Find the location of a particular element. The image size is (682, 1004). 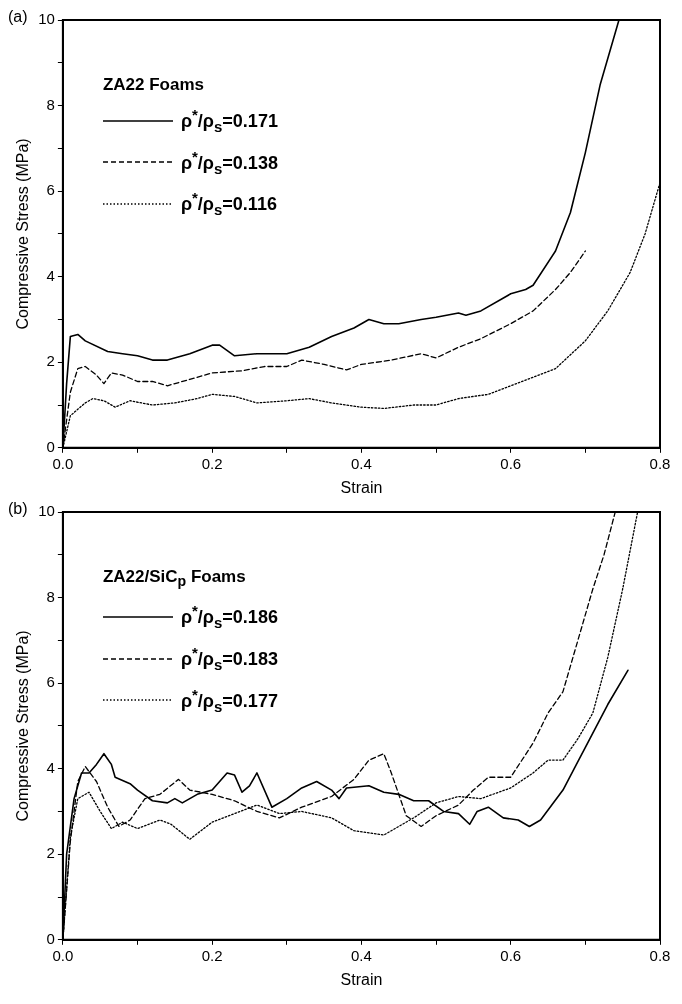

legend-label: ρ$^{*}$/ρ$_{s}$=0.186 is located at coordinates (229, 617).